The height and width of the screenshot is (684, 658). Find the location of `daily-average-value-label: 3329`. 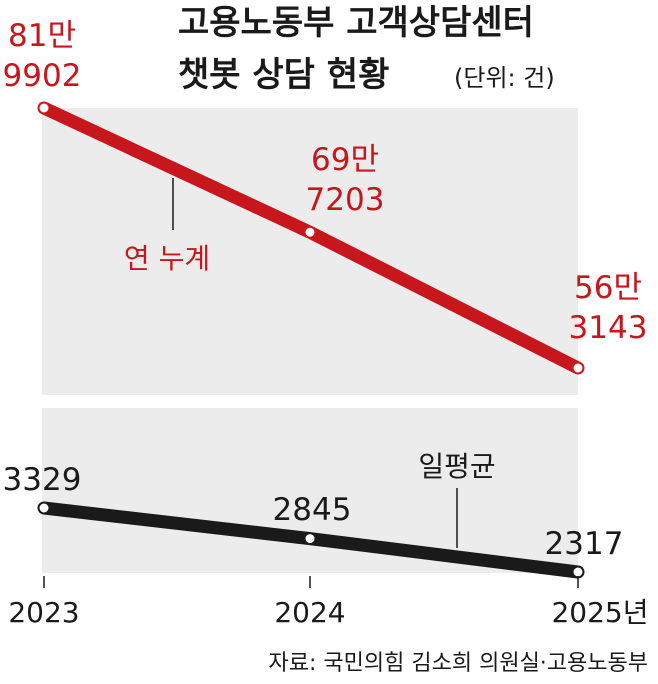

daily-average-value-label: 3329 is located at coordinates (42, 480).